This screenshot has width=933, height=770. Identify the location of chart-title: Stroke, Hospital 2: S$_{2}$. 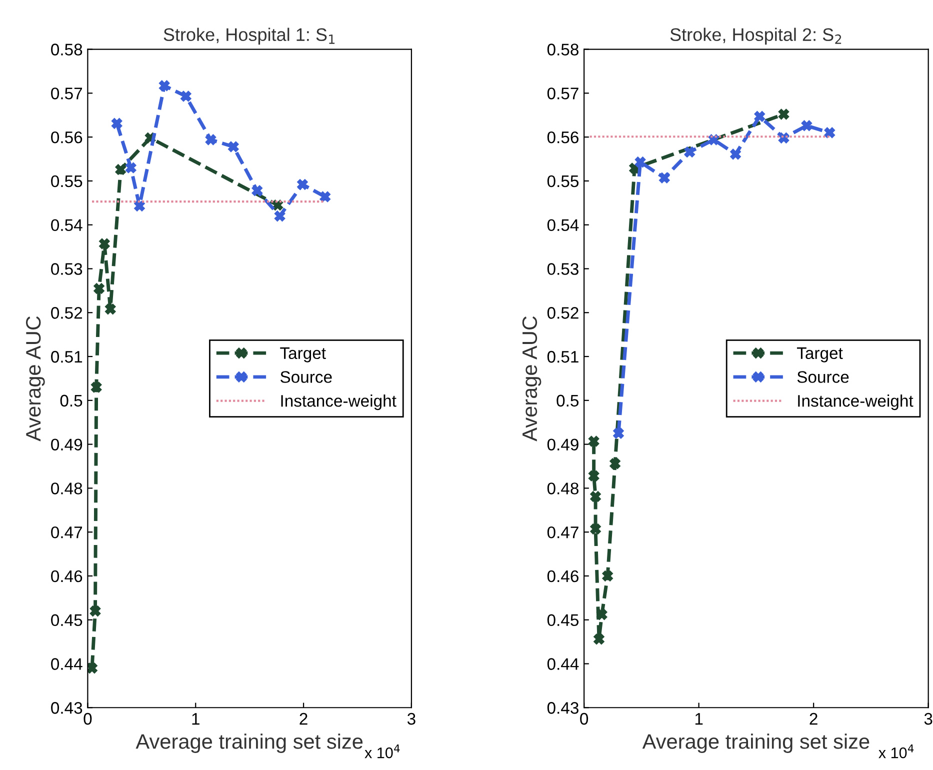
(756, 36).